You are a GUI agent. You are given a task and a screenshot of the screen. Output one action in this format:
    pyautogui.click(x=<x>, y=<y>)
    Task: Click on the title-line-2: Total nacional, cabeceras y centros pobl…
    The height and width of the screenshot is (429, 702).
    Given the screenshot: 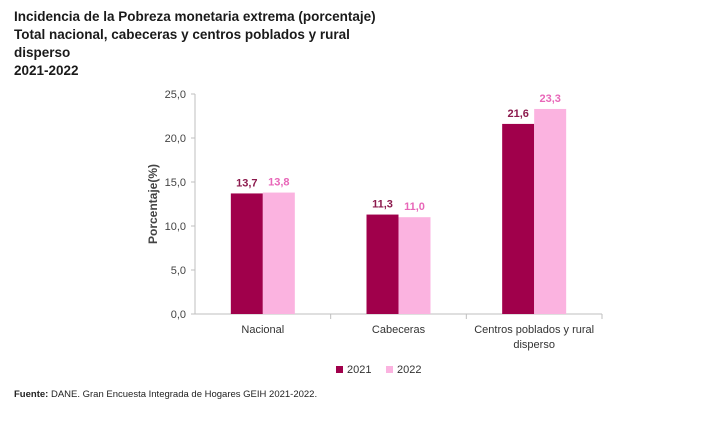 What is the action you would take?
    pyautogui.click(x=182, y=34)
    